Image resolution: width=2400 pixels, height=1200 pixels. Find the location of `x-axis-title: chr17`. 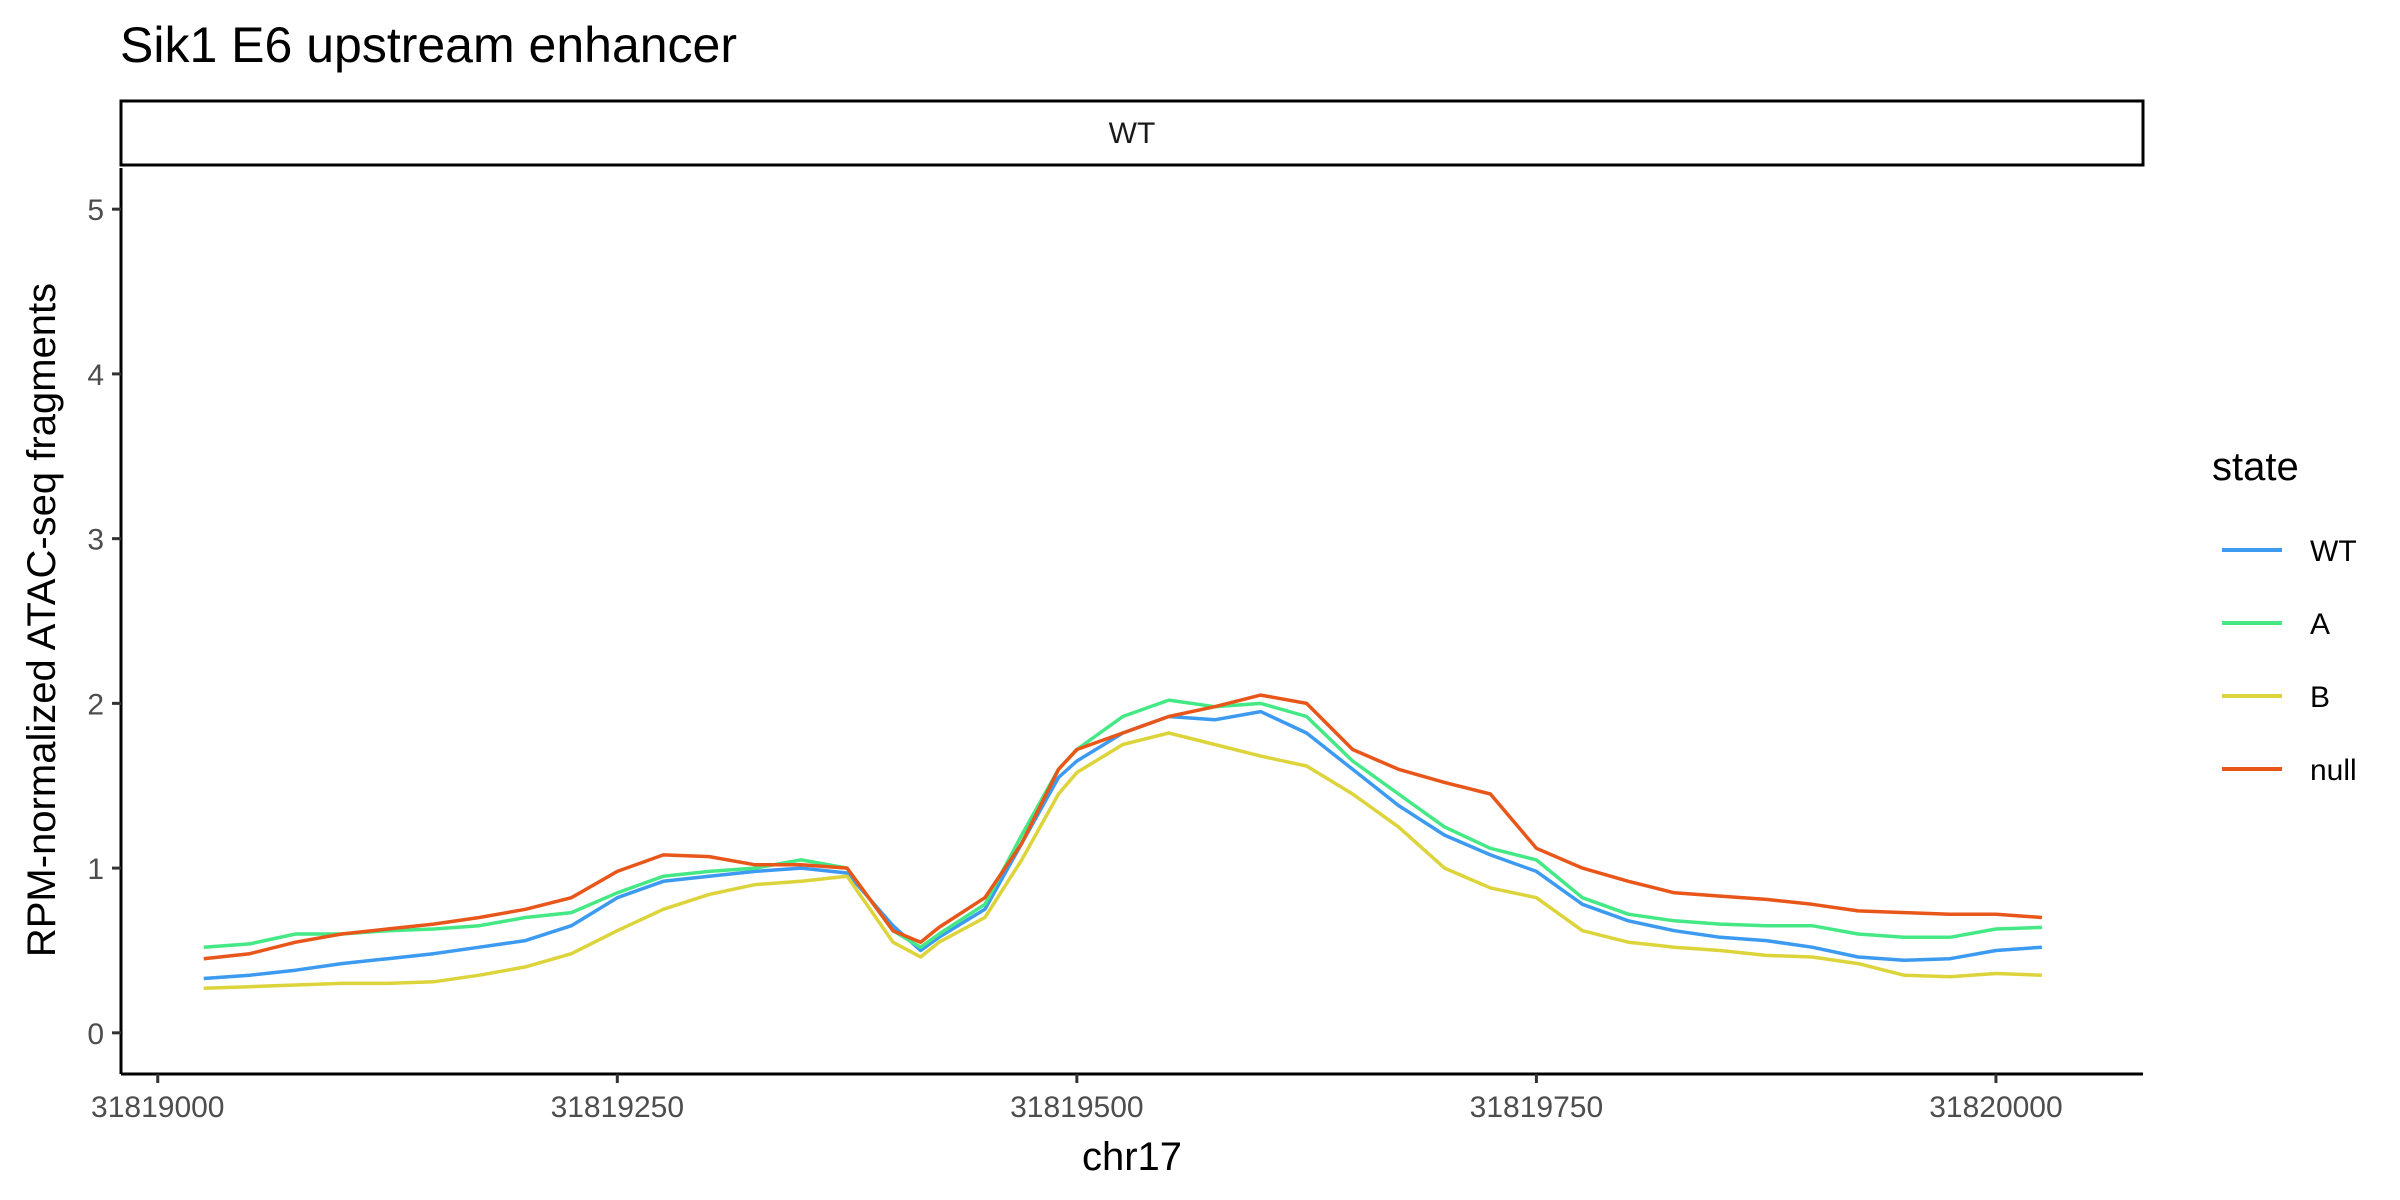

x-axis-title: chr17 is located at coordinates (1132, 1157).